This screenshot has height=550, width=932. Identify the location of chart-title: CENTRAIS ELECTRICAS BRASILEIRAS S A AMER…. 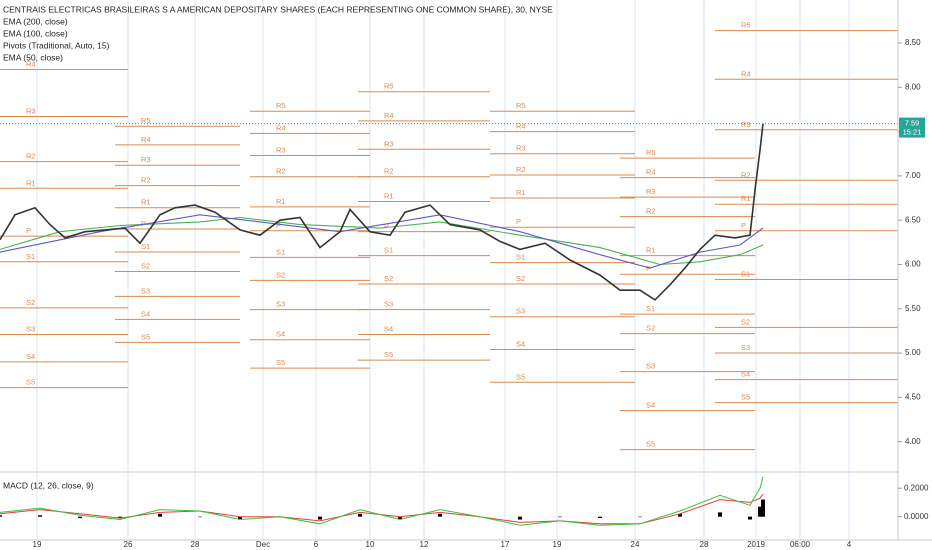
(278, 9).